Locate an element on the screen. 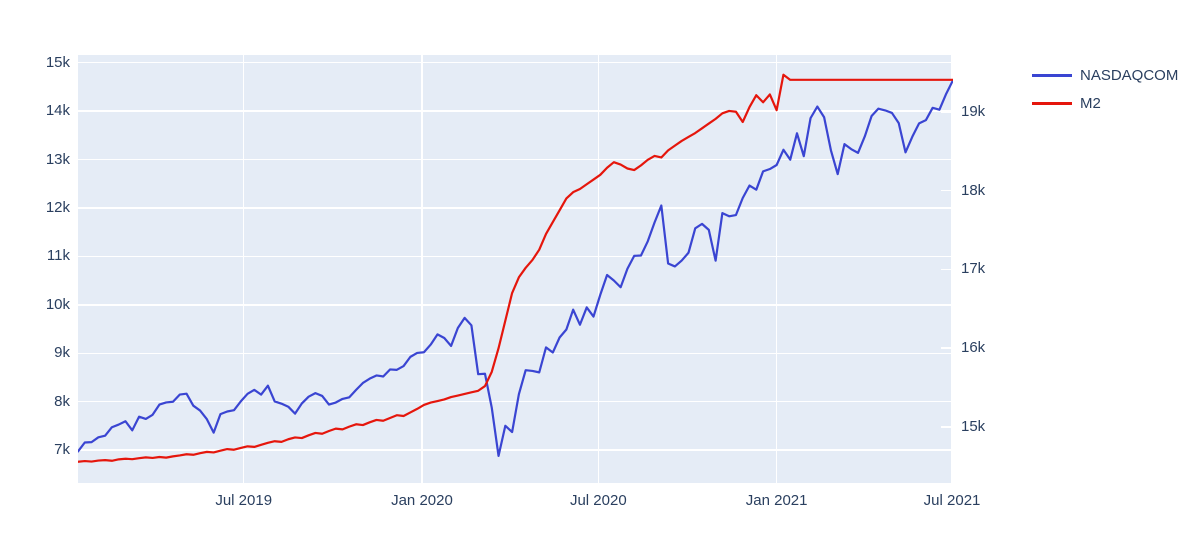 The width and height of the screenshot is (1200, 555). y-axis-left-tick-label: 12k is located at coordinates (57, 207).